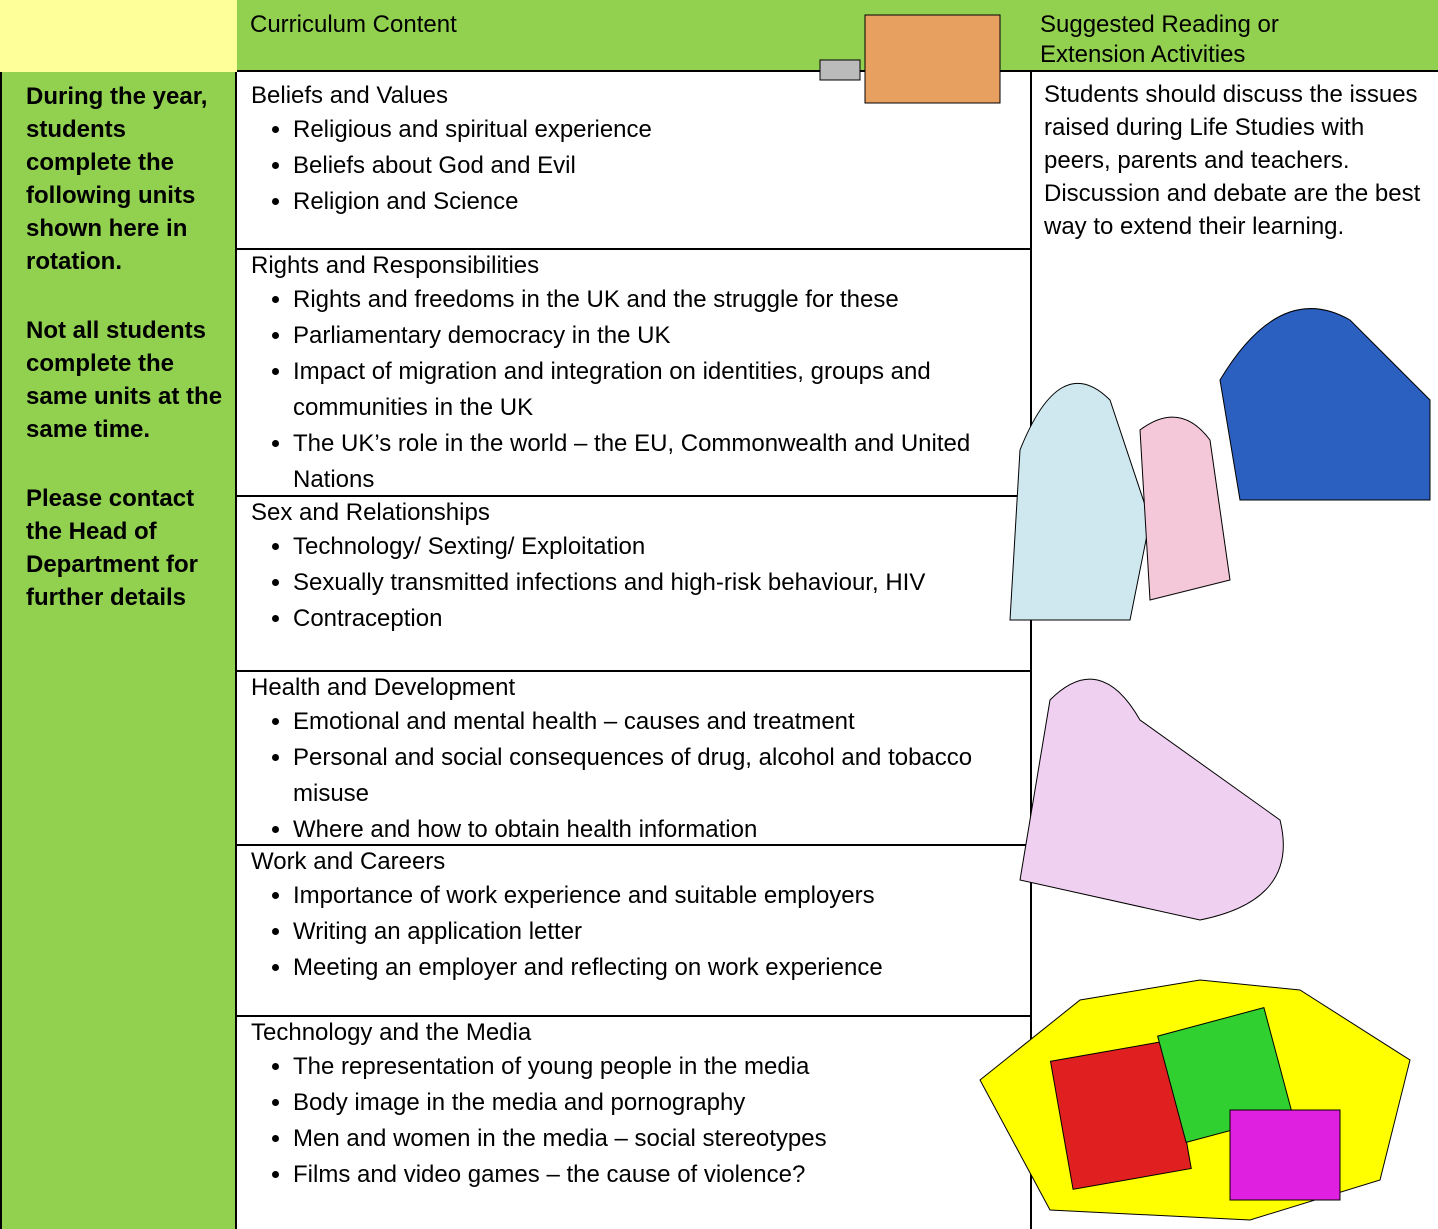  What do you see at coordinates (370, 512) in the screenshot?
I see `unit-title: Sex and Relationships` at bounding box center [370, 512].